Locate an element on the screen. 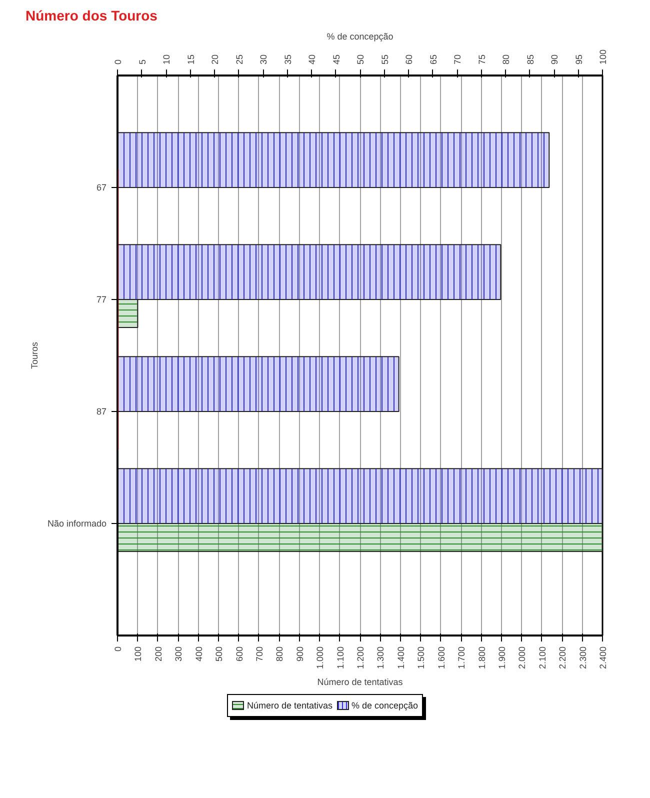 The width and height of the screenshot is (650, 798). x-tick-label: 2.300 is located at coordinates (583, 658).